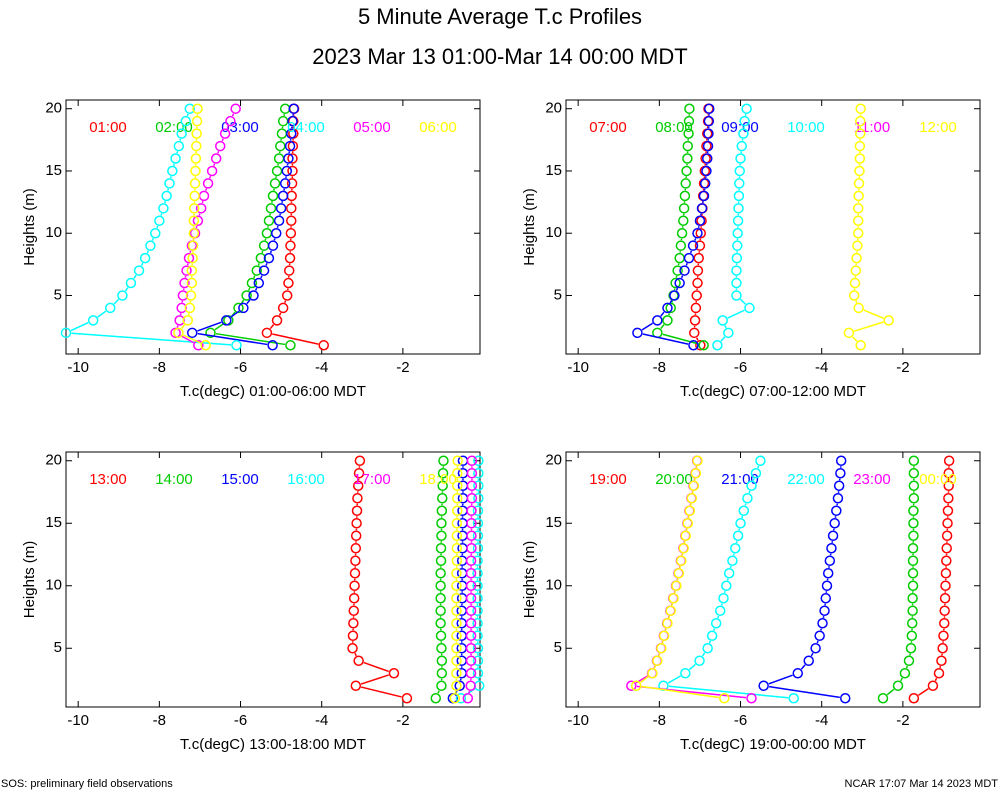 The width and height of the screenshot is (1000, 800). I want to click on legend-label: 23:00, so click(872, 479).